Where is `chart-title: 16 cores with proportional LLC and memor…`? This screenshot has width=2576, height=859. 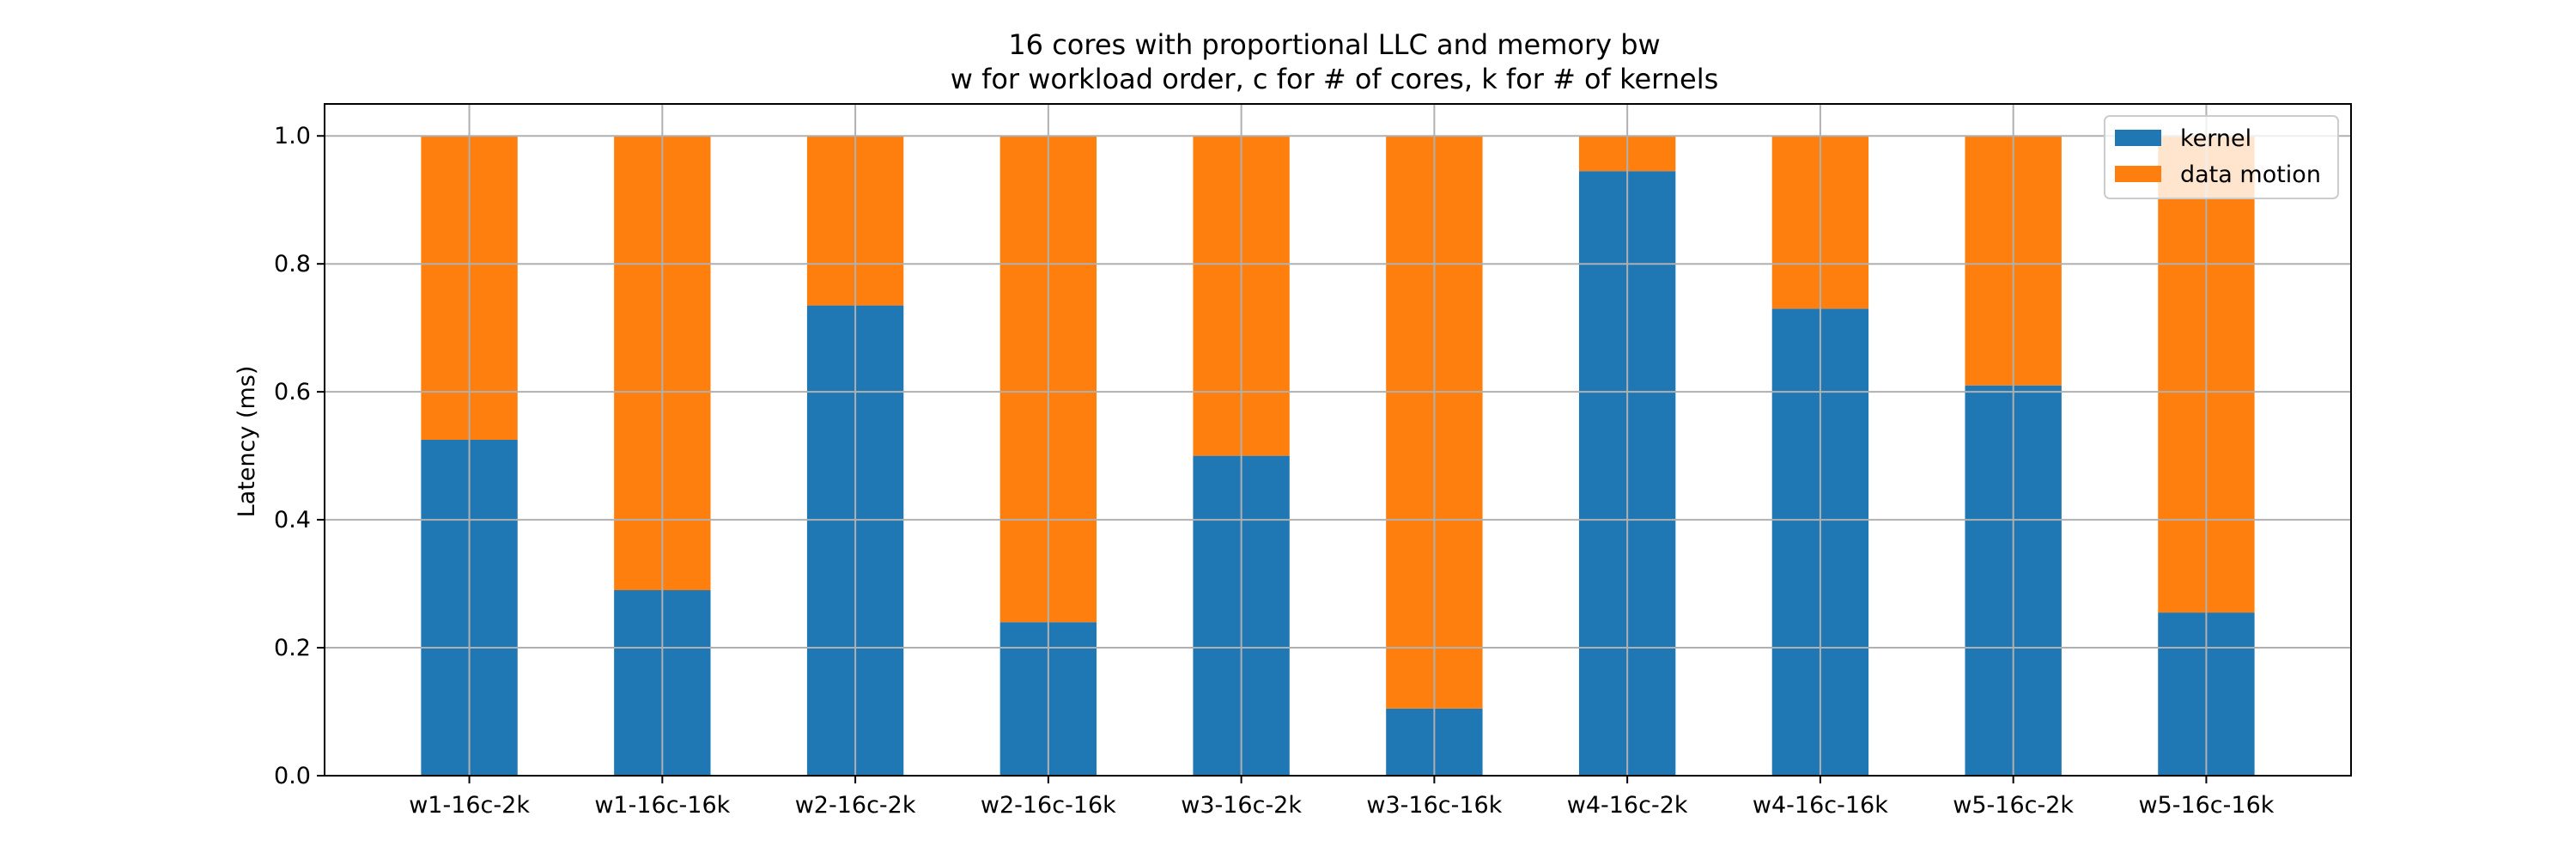 chart-title: 16 cores with proportional LLC and memor… is located at coordinates (1334, 44).